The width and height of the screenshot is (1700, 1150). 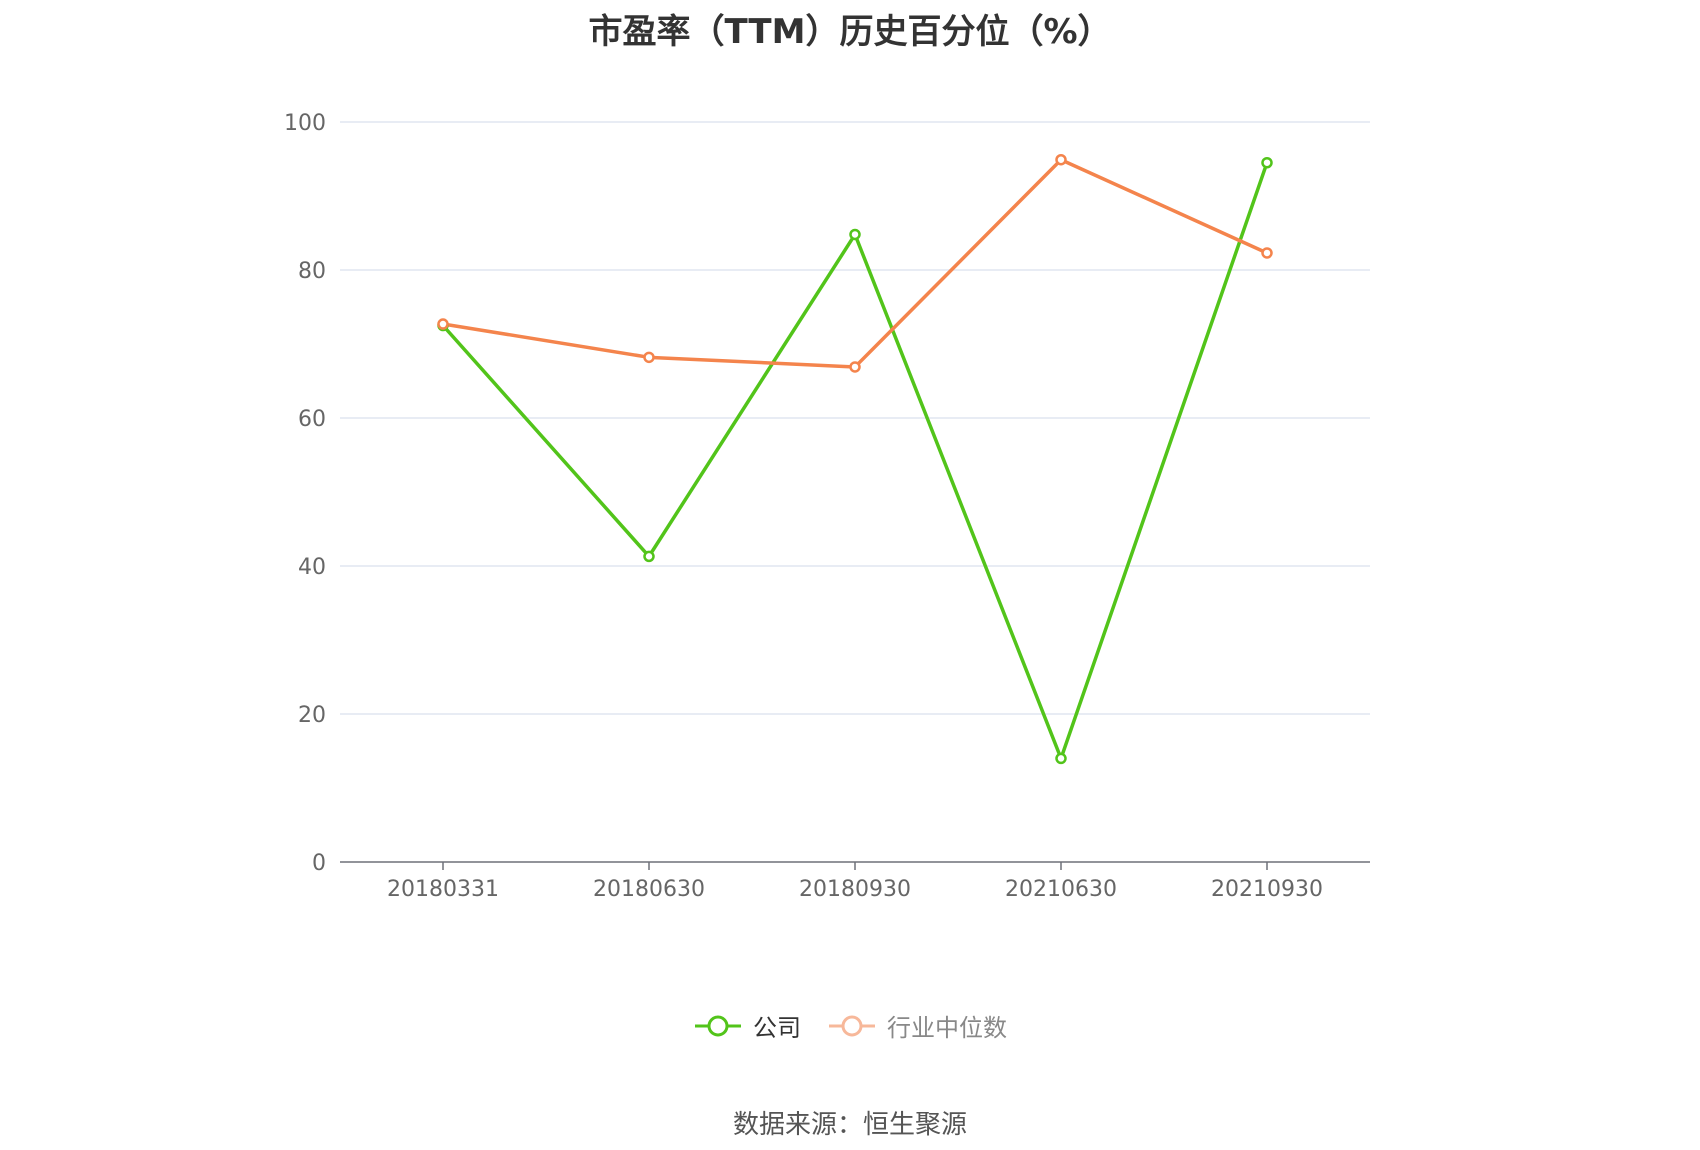 I want to click on legend-marker-industry, so click(x=852, y=1025).